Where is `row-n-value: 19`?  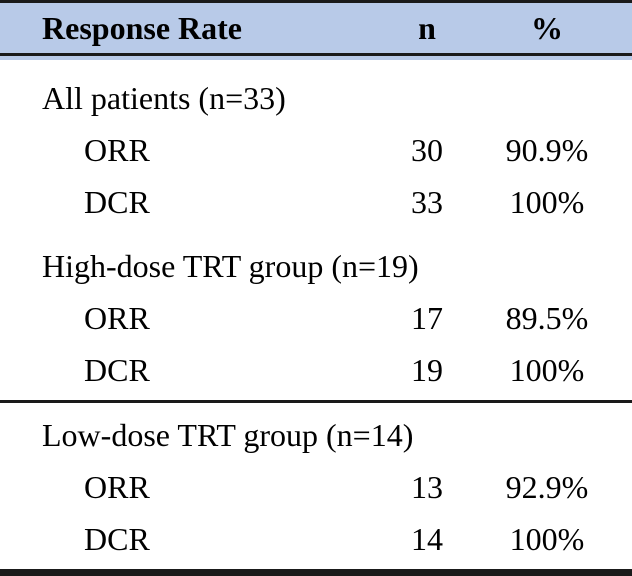 row-n-value: 19 is located at coordinates (427, 369).